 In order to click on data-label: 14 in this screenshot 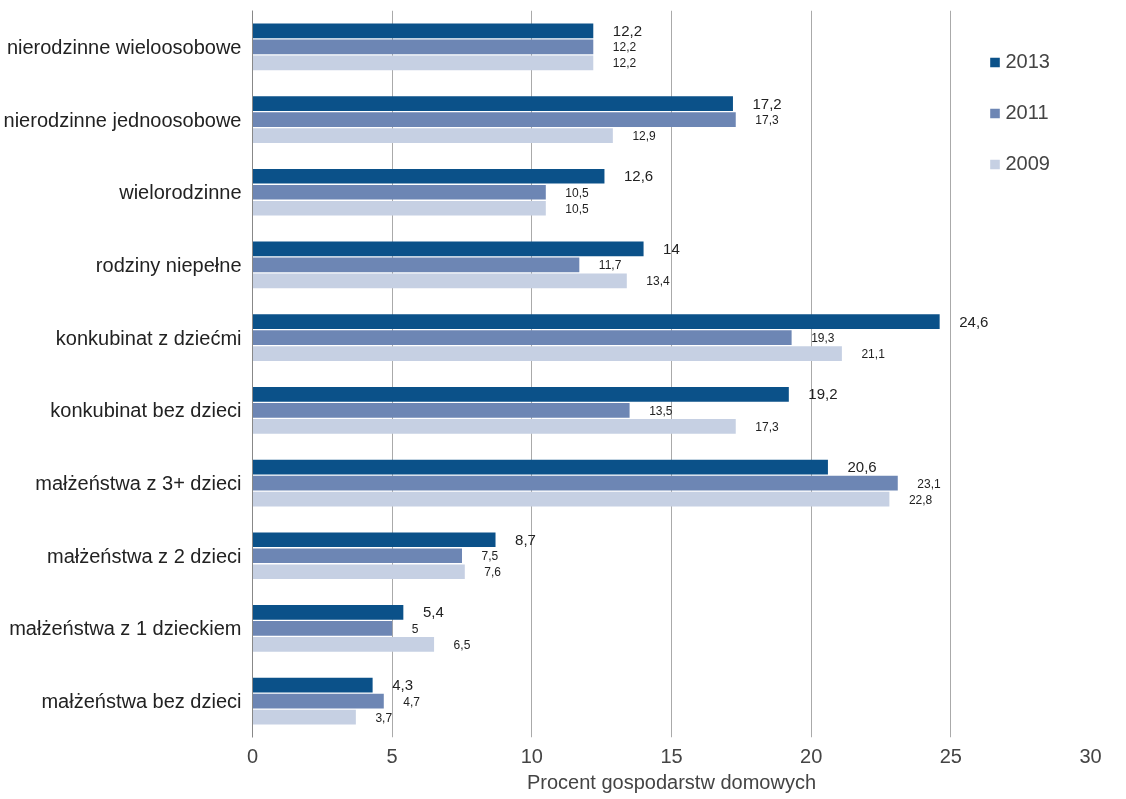, I will do `click(671, 248)`.